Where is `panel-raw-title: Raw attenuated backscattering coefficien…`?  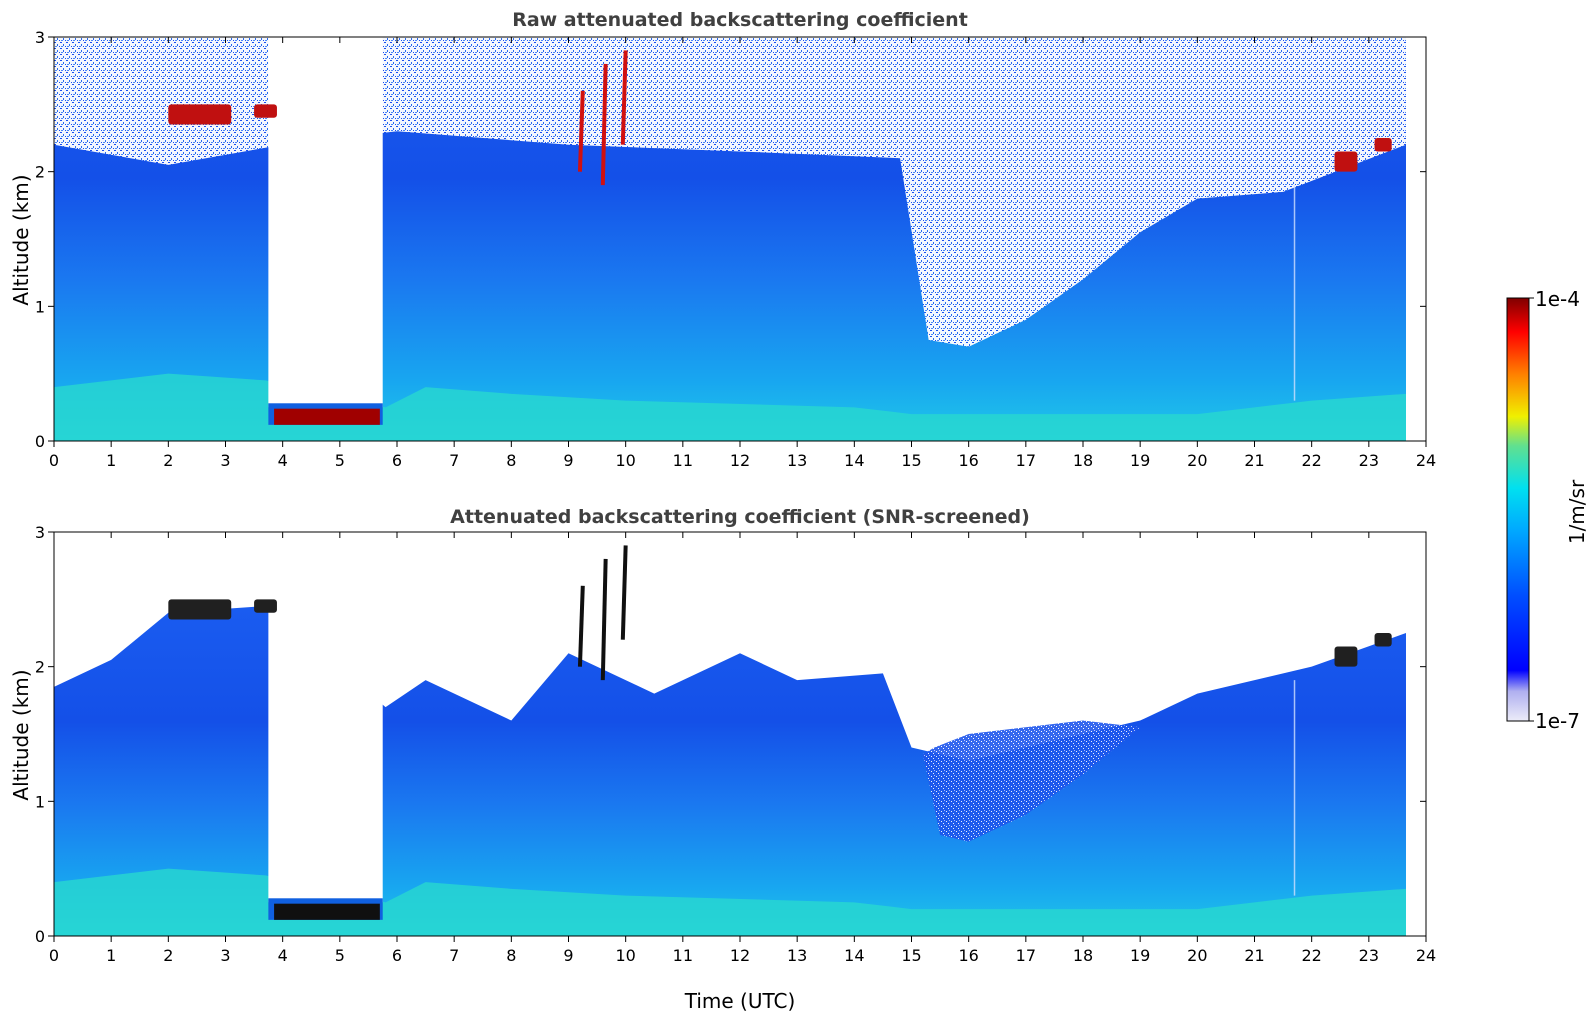 panel-raw-title: Raw attenuated backscattering coefficien… is located at coordinates (740, 20).